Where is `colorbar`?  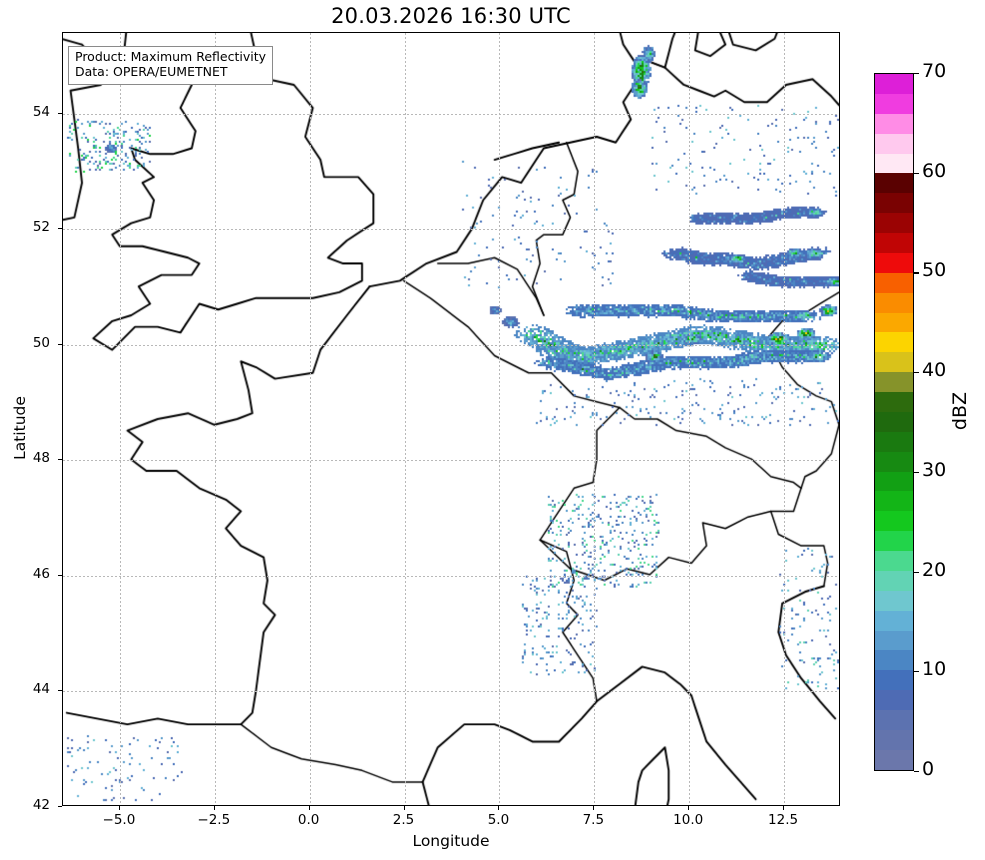
colorbar is located at coordinates (894, 422).